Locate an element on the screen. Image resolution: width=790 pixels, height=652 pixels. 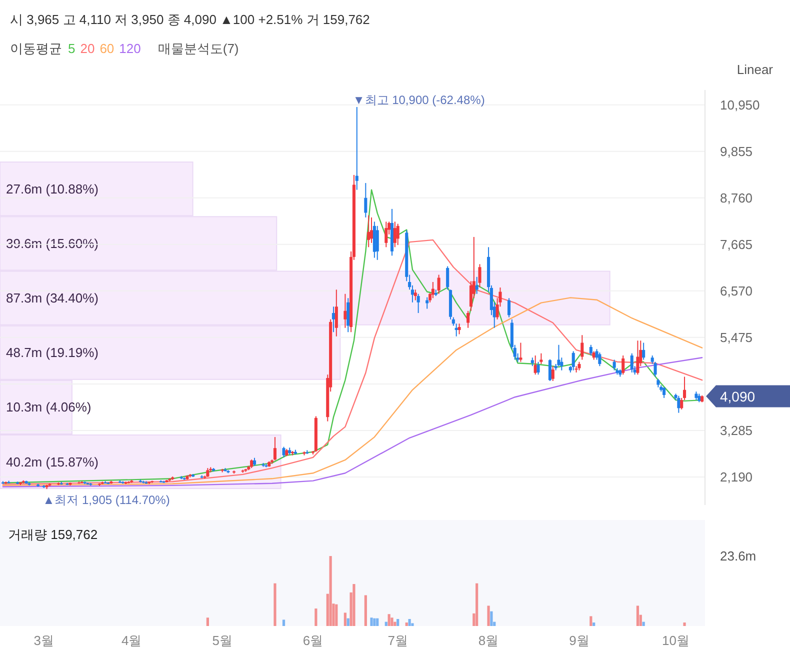
y-tick-label: 7,665 is located at coordinates (736, 244).